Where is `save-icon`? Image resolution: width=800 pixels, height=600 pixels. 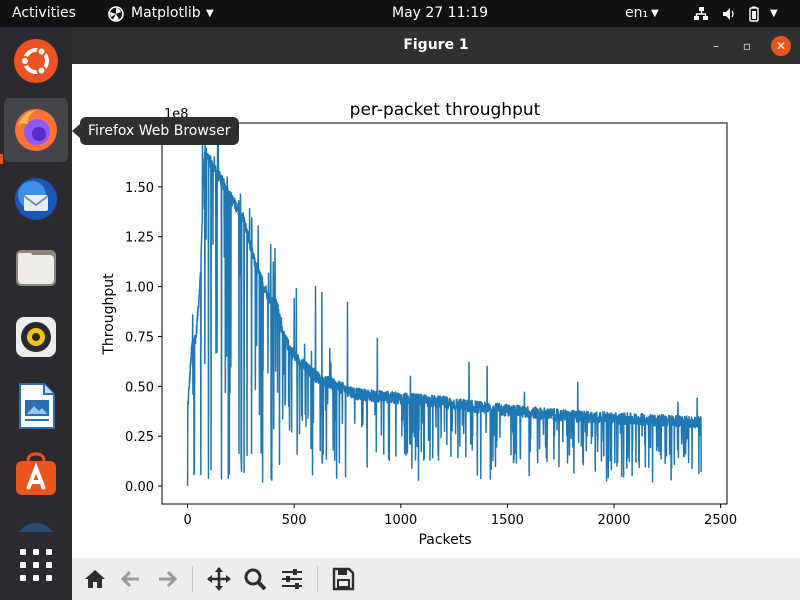 save-icon is located at coordinates (343, 579).